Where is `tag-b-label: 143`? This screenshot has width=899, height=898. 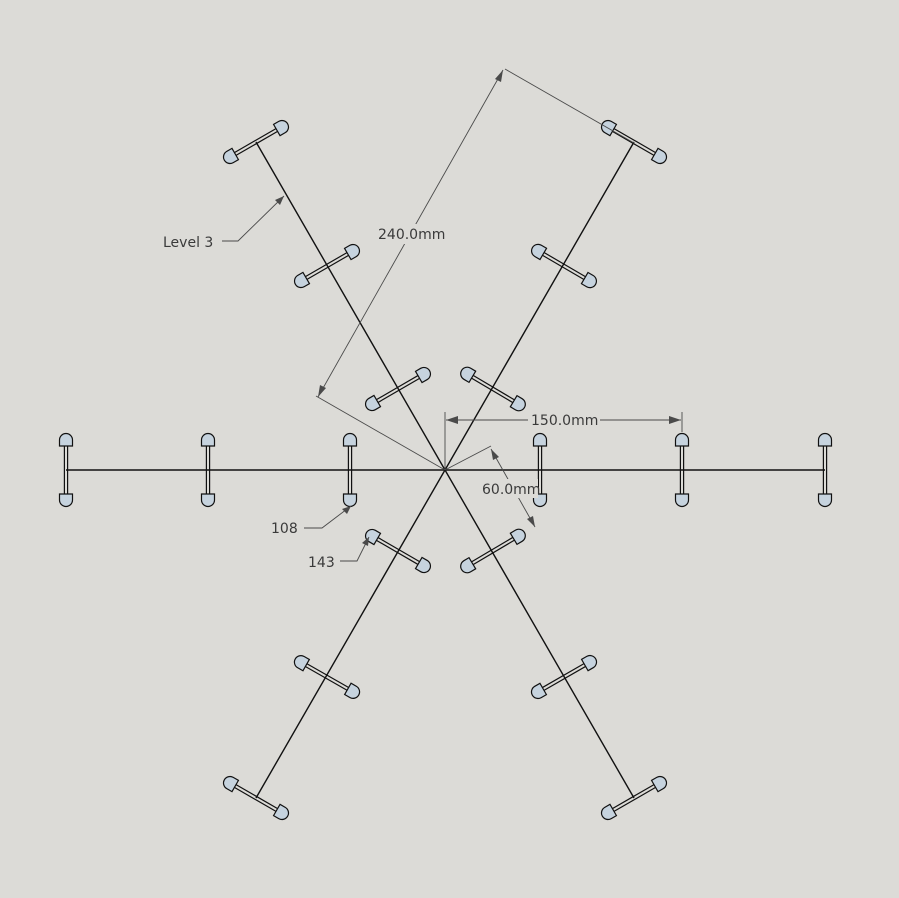
tag-b-label: 143 is located at coordinates (321, 563).